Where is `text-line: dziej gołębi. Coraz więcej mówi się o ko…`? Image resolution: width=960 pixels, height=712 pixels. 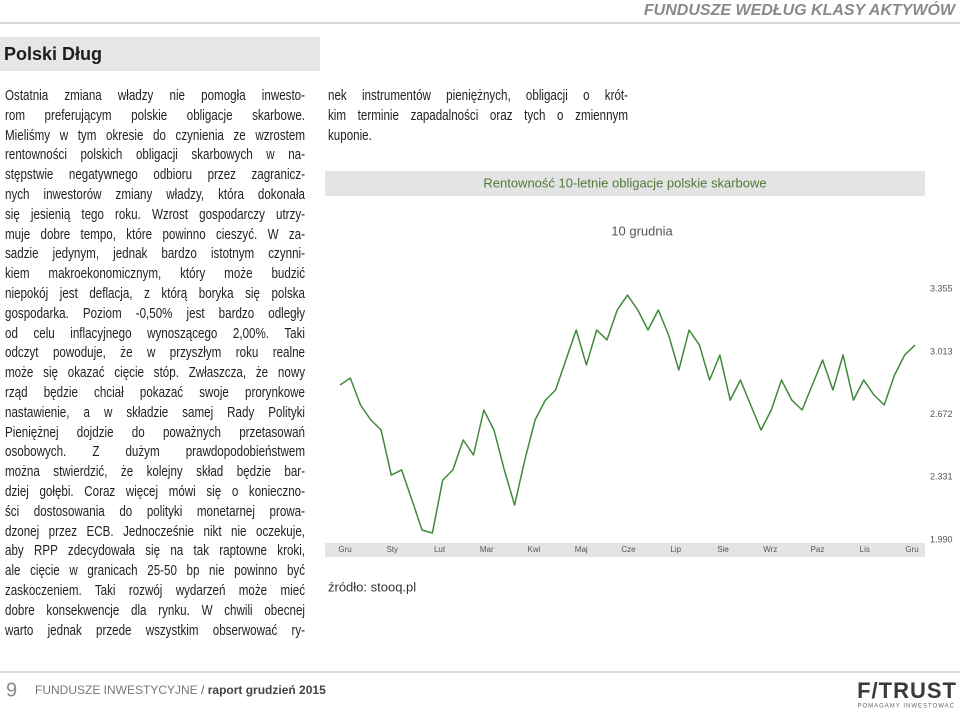
text-line: dziej gołębi. Coraz więcej mówi się o ko… is located at coordinates (155, 491).